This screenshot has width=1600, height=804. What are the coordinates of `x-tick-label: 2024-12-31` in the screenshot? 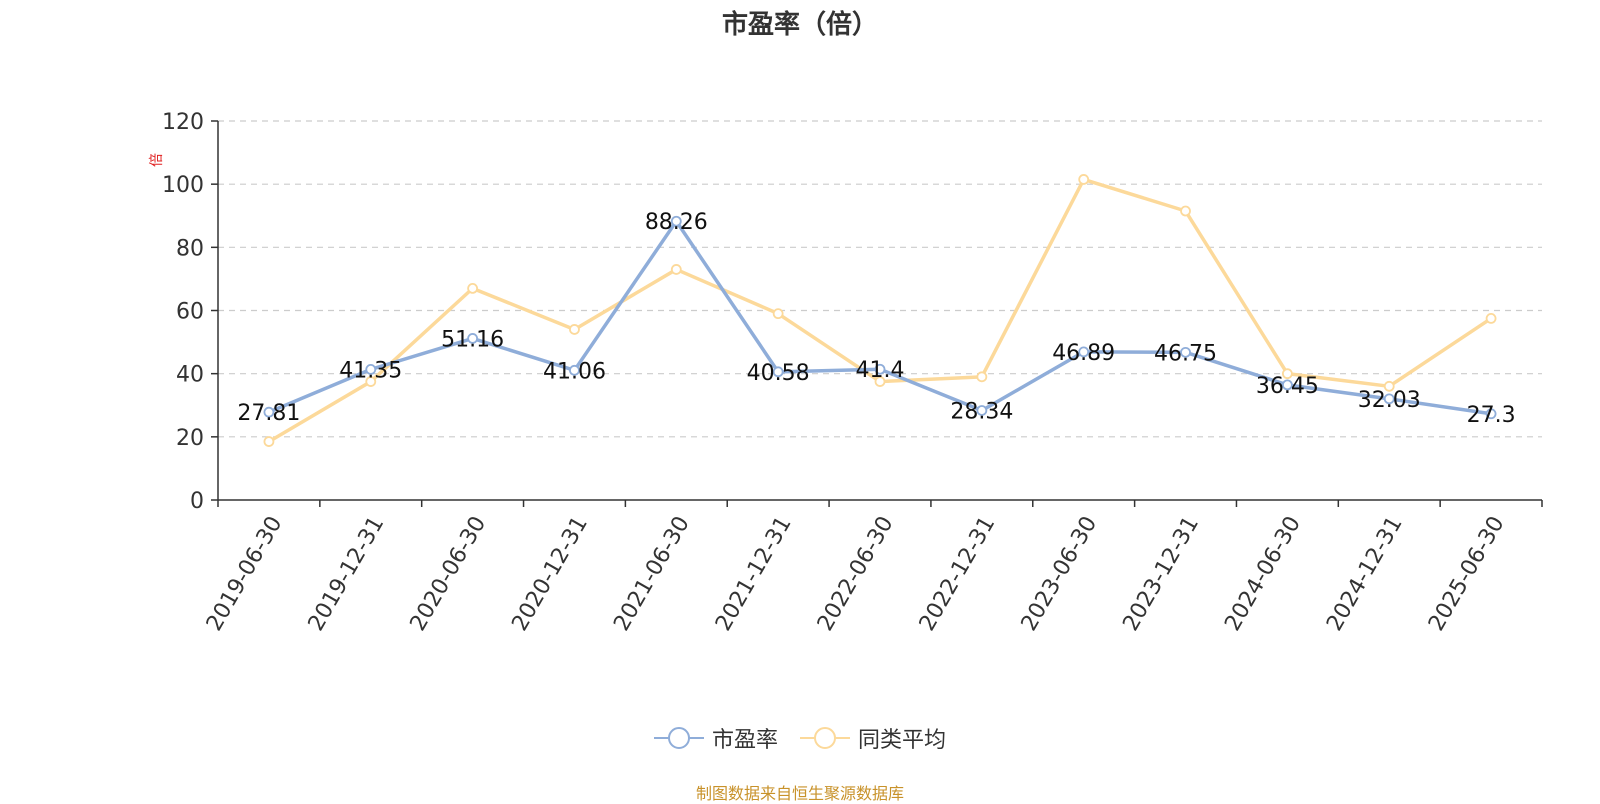 It's located at (1365, 573).